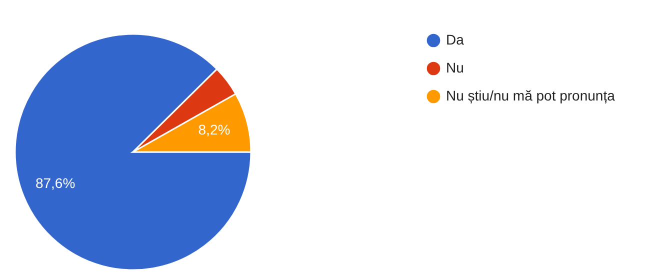  I want to click on legend-label: Nu, so click(455, 68).